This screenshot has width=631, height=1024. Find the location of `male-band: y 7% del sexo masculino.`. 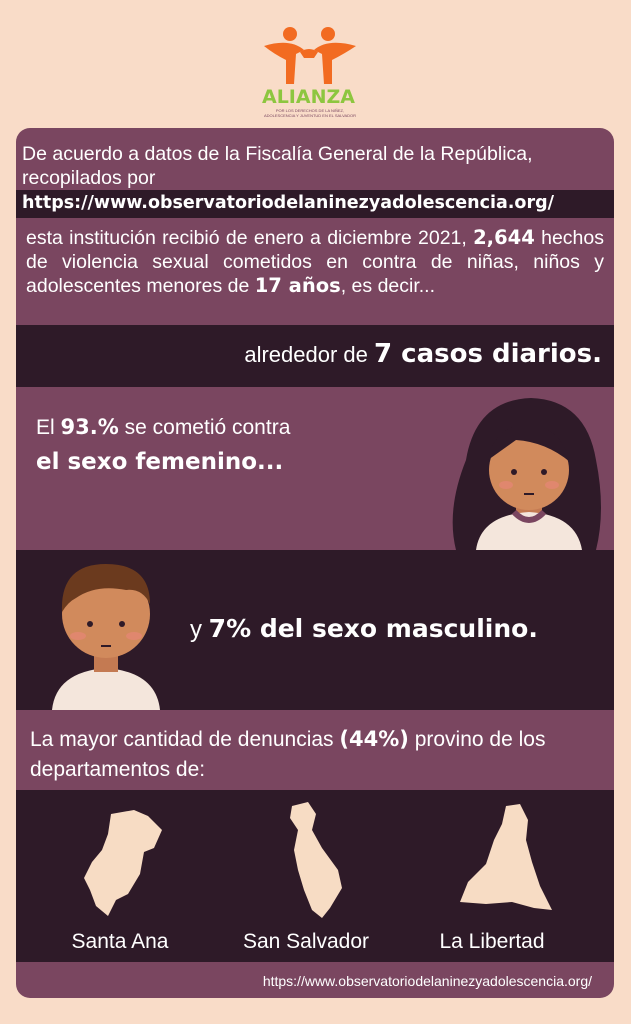

male-band: y 7% del sexo masculino. is located at coordinates (315, 630).